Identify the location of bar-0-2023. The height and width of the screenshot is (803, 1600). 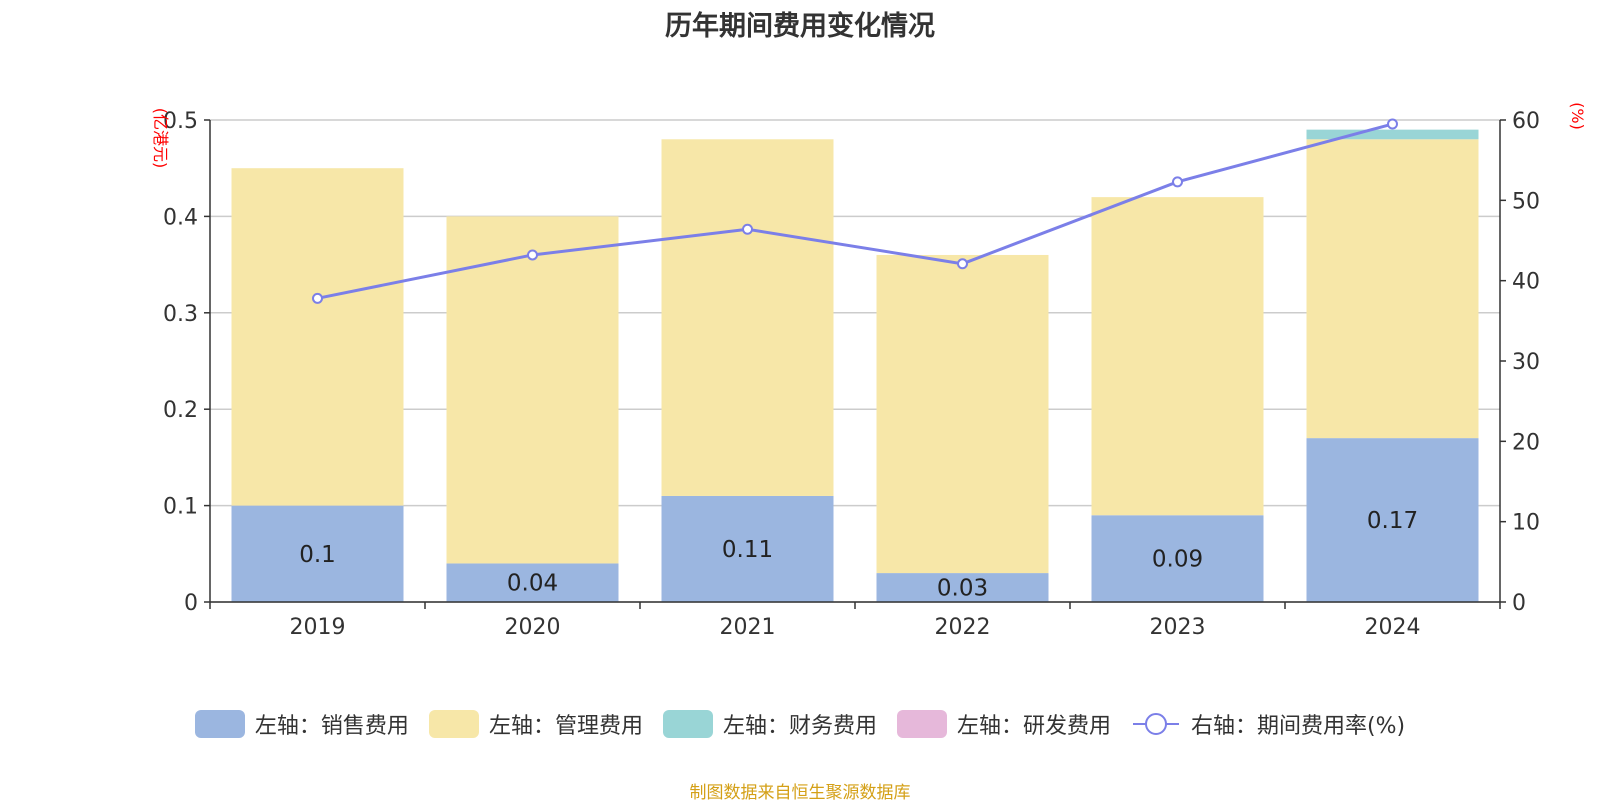
(1177, 558).